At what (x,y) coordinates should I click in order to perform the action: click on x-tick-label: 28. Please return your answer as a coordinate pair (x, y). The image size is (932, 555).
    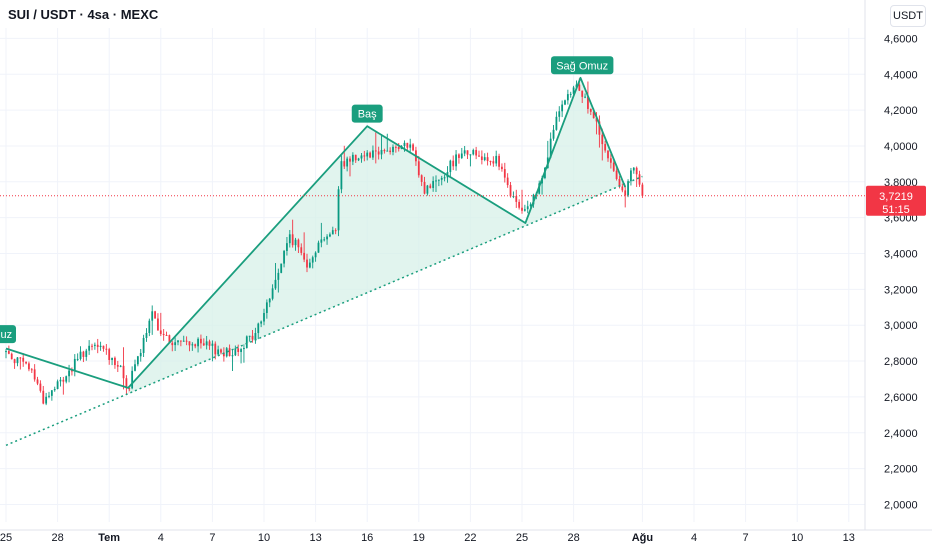
    Looking at the image, I should click on (57, 538).